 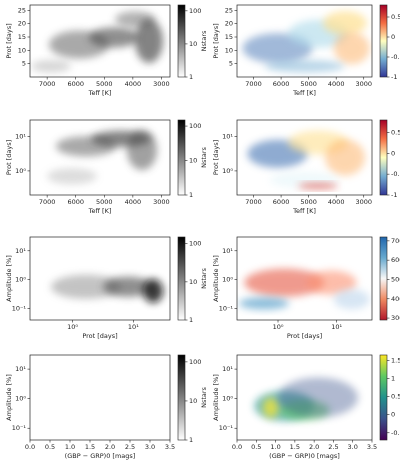 I want to click on x-tick-label: 0.0, so click(x=237, y=447).